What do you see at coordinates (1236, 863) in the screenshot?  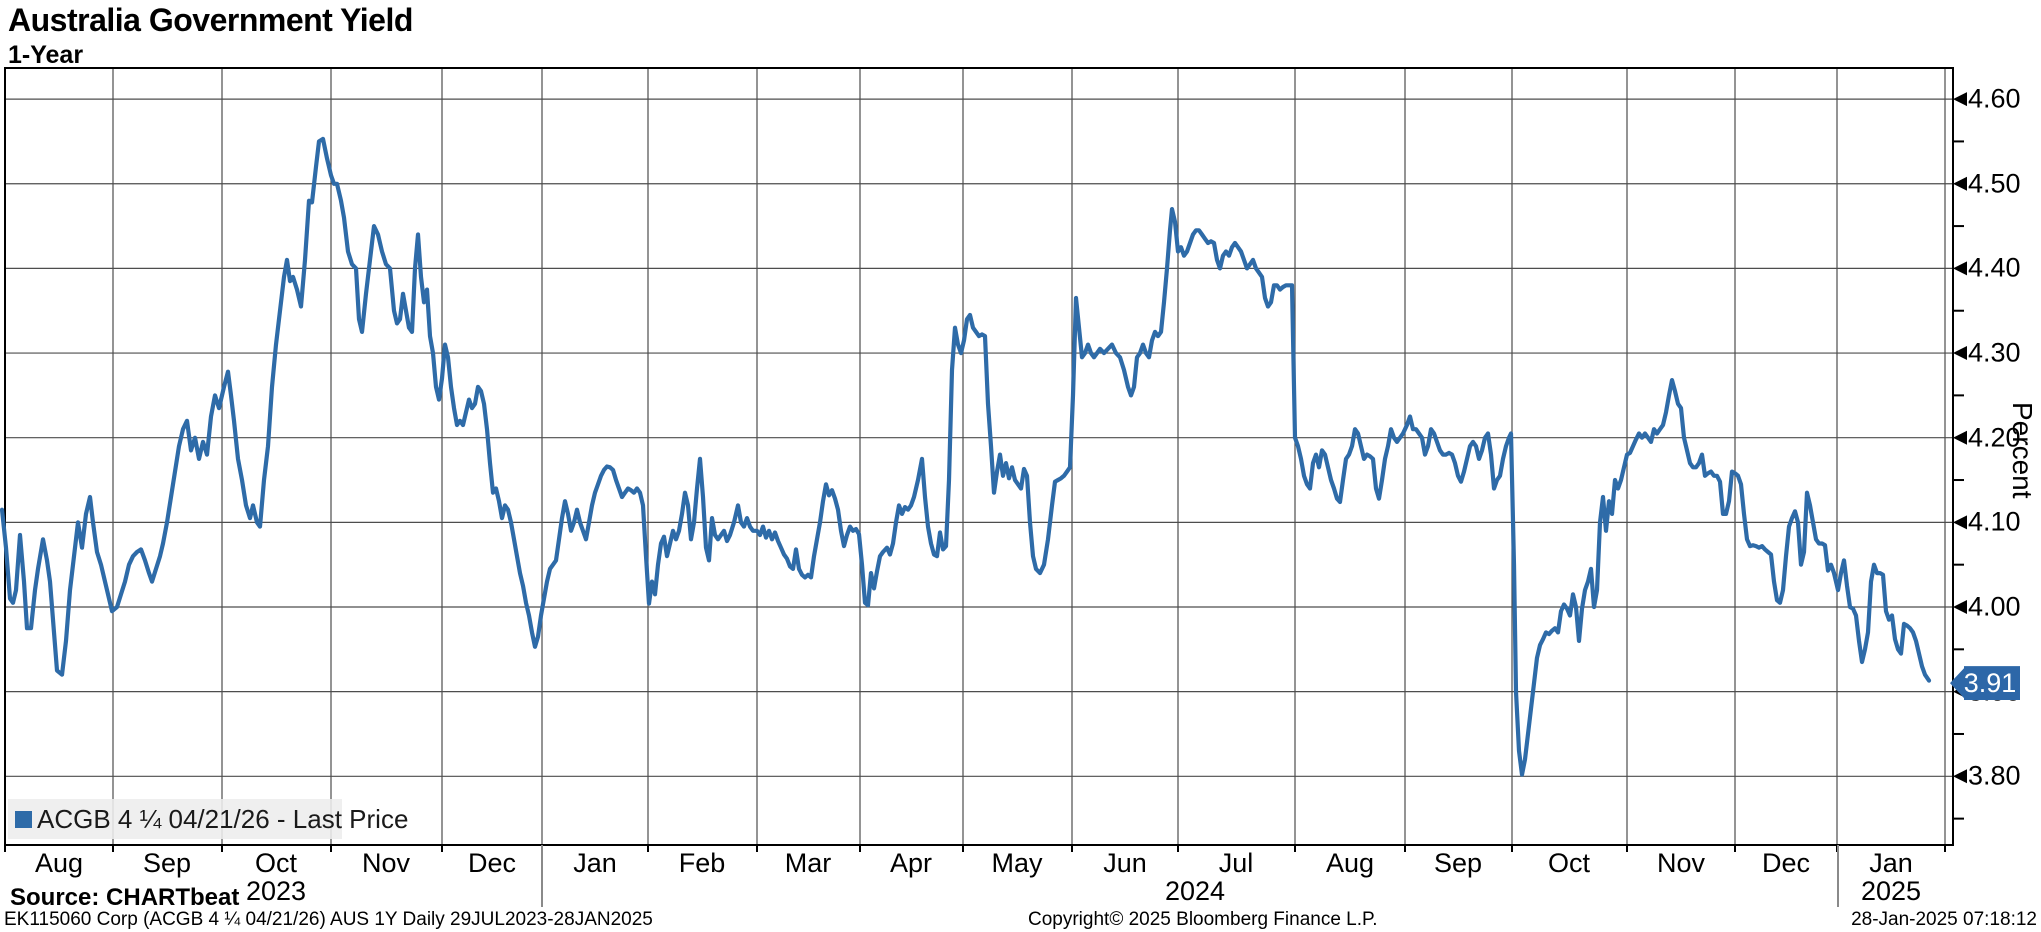 I see `x-month-label: Jul` at bounding box center [1236, 863].